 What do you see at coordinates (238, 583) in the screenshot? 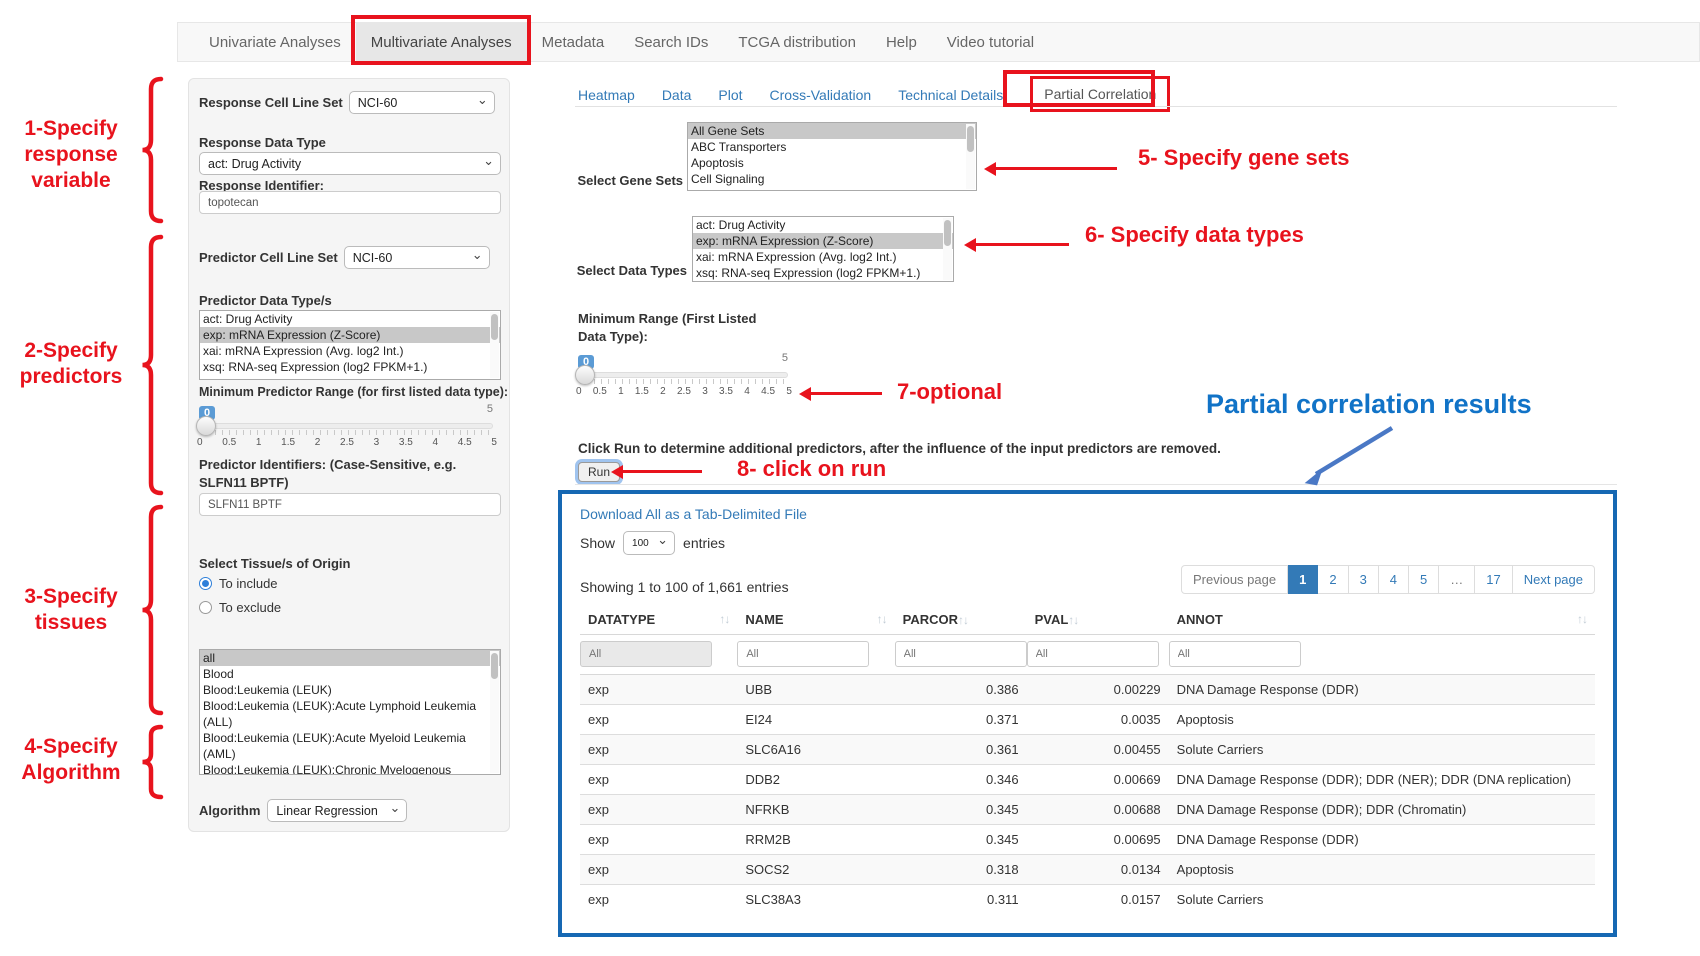
I see `radio-to-include: To include` at bounding box center [238, 583].